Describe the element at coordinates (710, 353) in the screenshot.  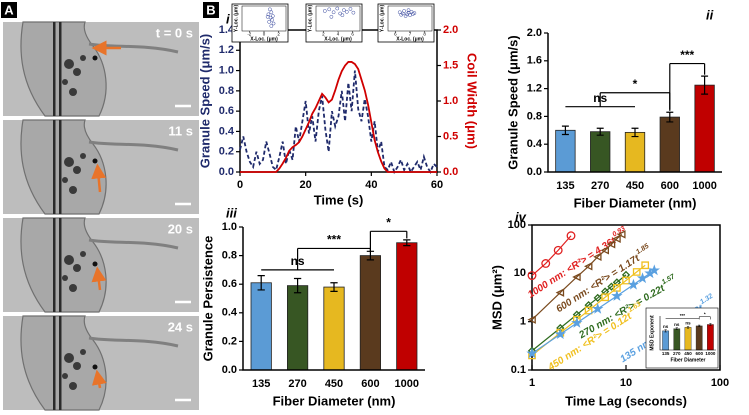
I see `x-tick-label: 1000` at that location.